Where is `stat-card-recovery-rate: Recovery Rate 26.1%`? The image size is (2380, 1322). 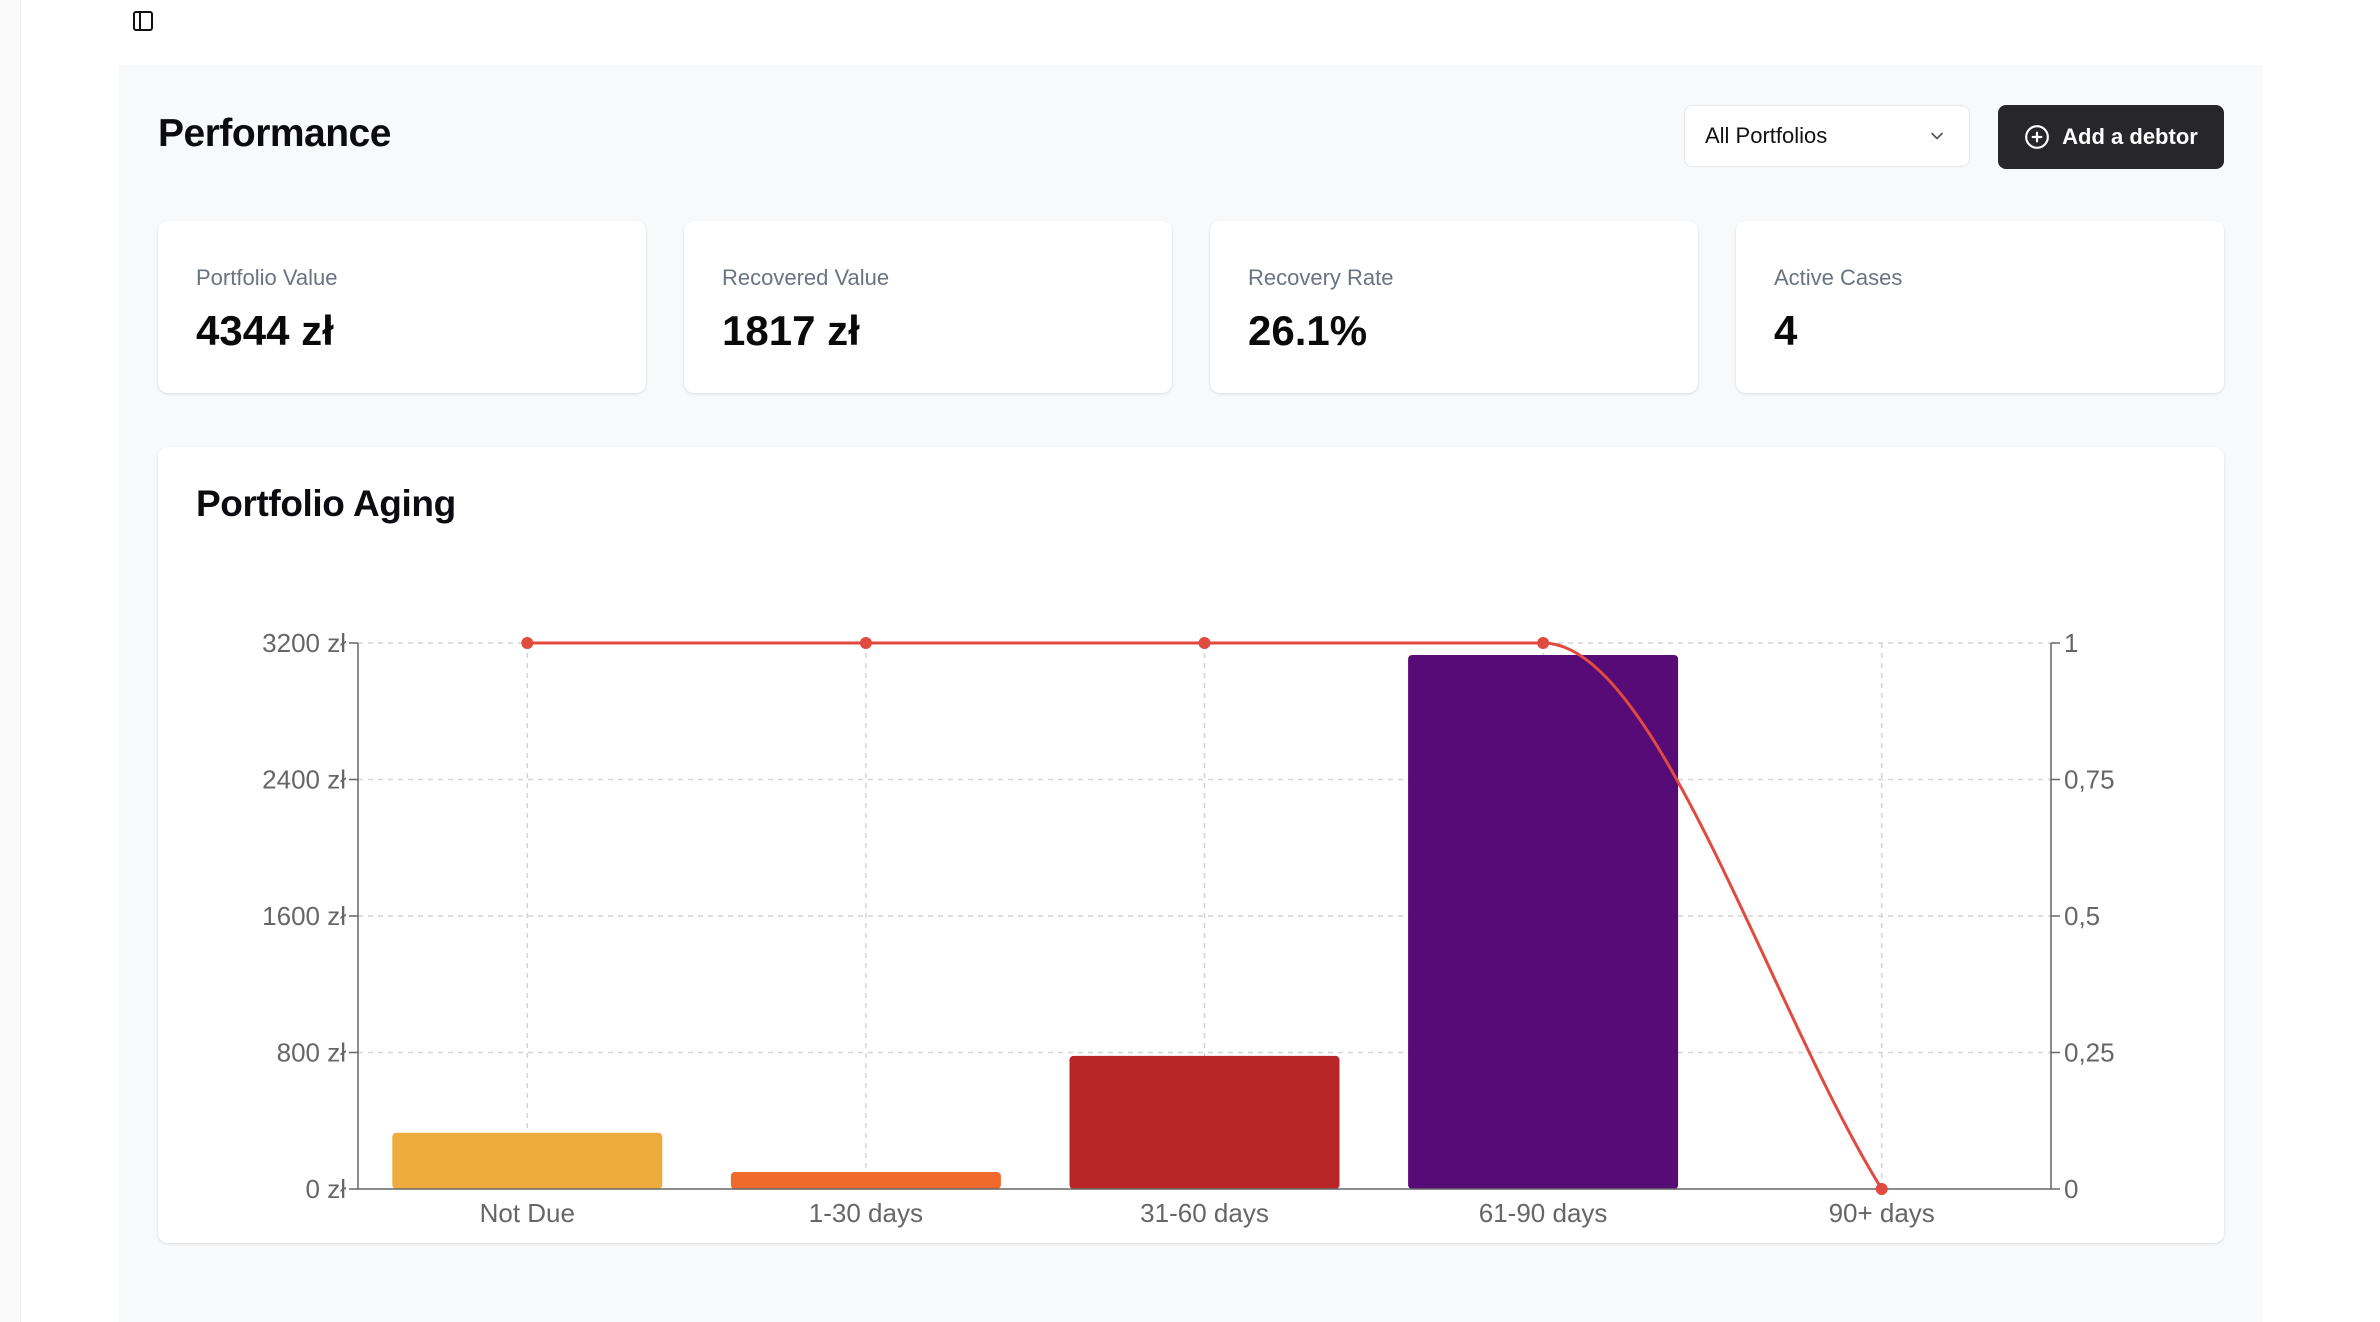 stat-card-recovery-rate: Recovery Rate 26.1% is located at coordinates (1454, 307).